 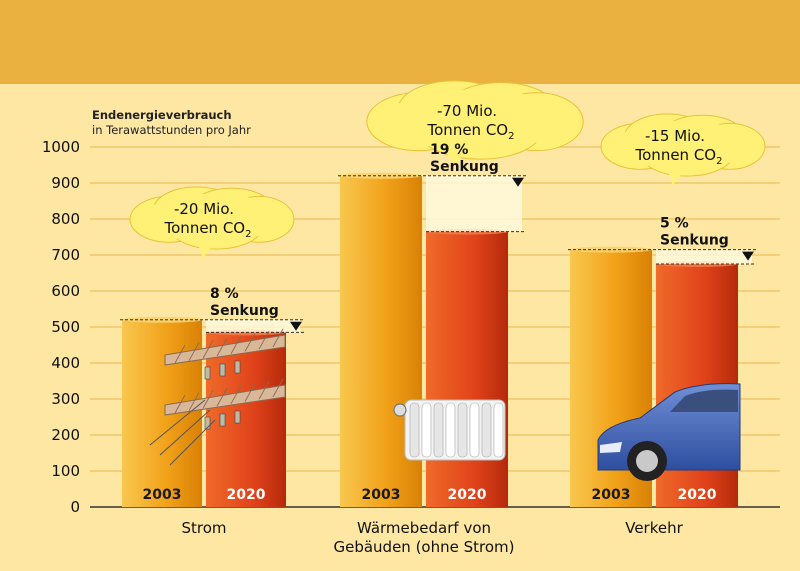 I want to click on y-tick-label: 400, so click(x=65, y=363).